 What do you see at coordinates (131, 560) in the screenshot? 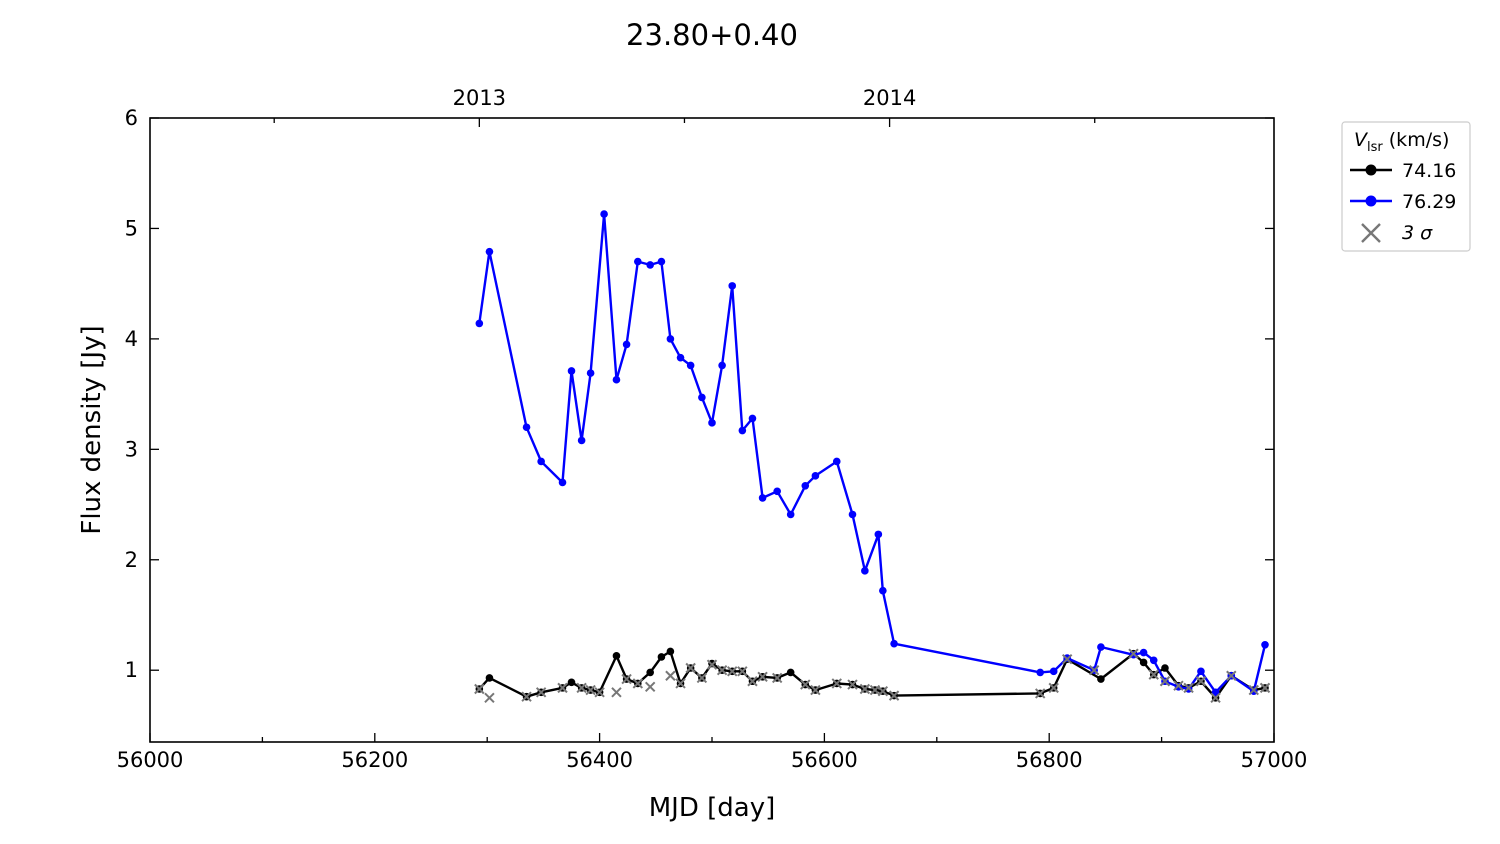
I see `y-tick-label: 2` at bounding box center [131, 560].